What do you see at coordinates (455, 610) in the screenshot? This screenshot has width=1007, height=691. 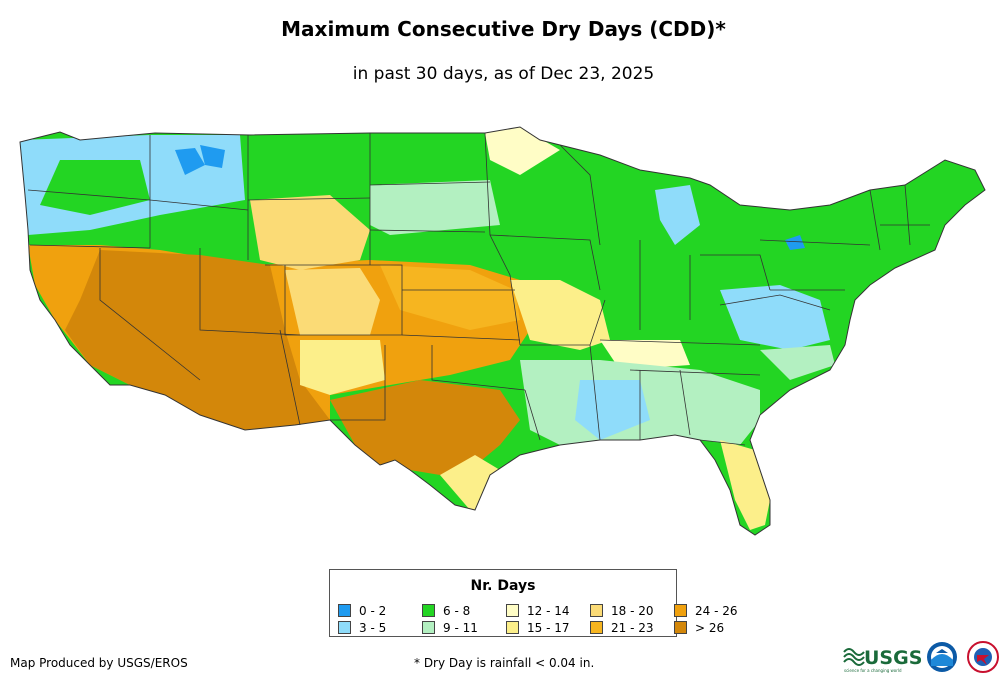 I see `legend-item-6-8: 6 - 8` at bounding box center [455, 610].